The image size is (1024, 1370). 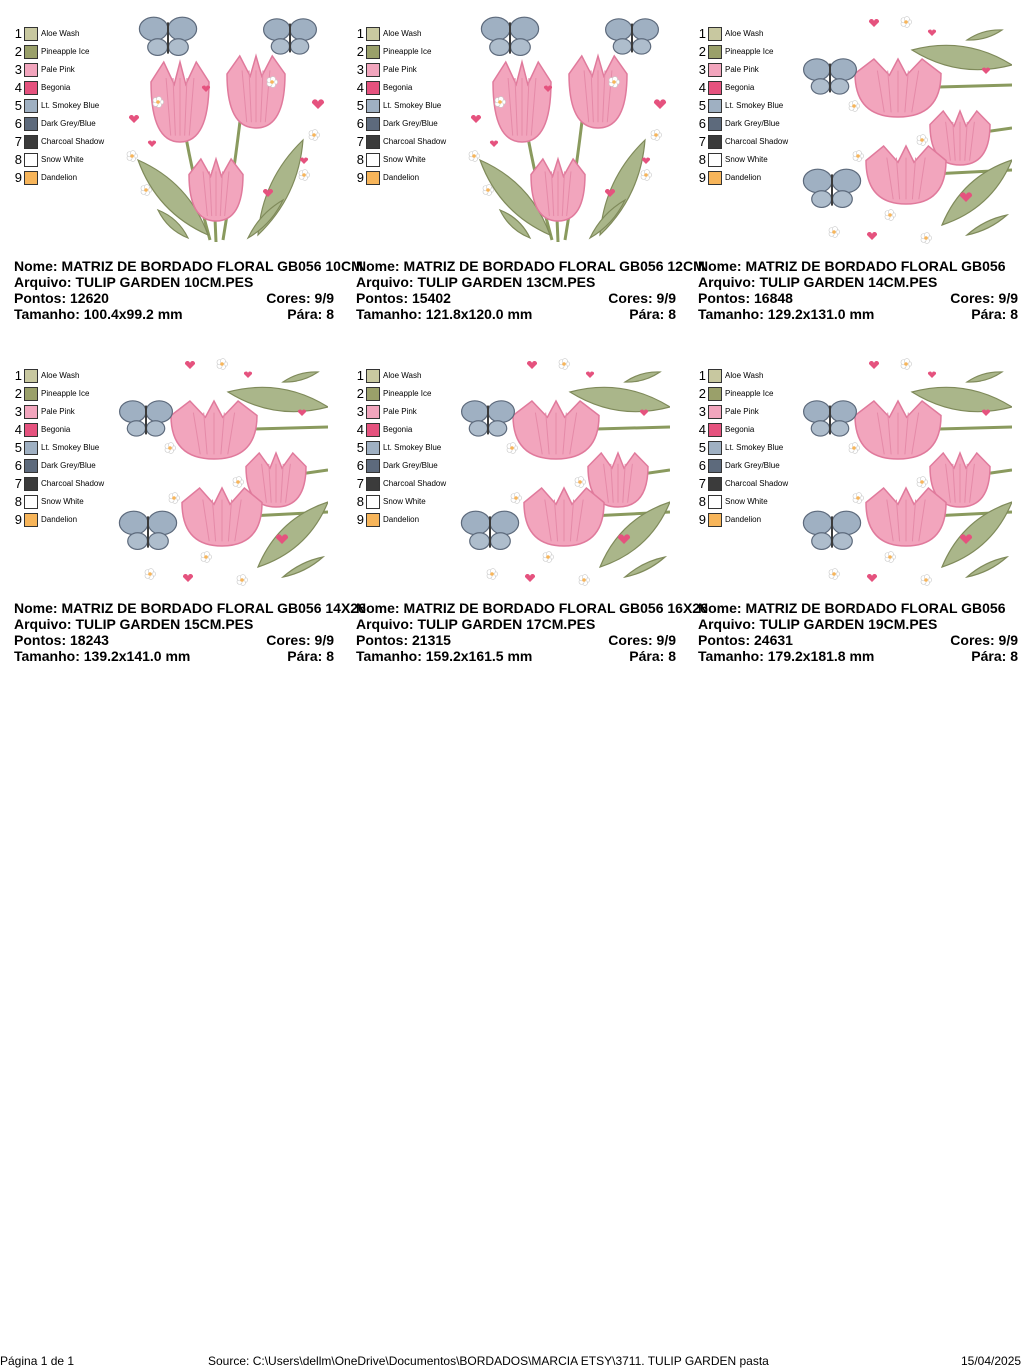 What do you see at coordinates (818, 624) in the screenshot?
I see `design-file: Arquivo: TULIP GARDEN 19CM.PES` at bounding box center [818, 624].